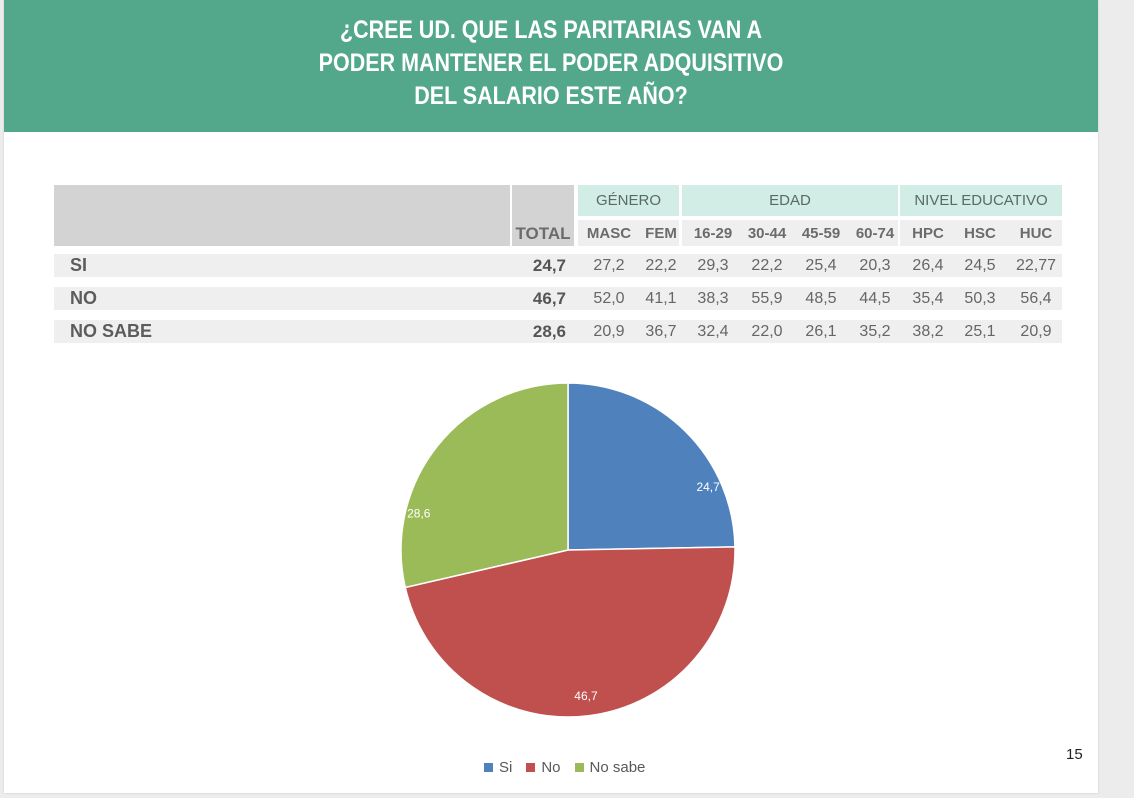 The width and height of the screenshot is (1134, 798). I want to click on column-header: HSC, so click(980, 233).